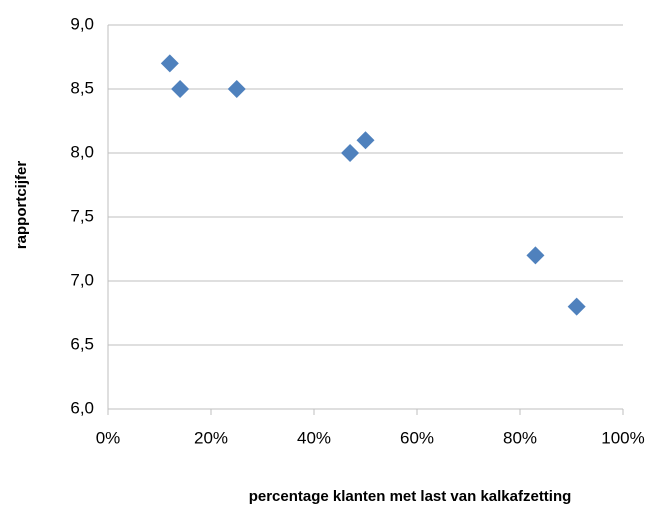 This screenshot has width=663, height=522. I want to click on x-tick-label: 100%, so click(622, 437).